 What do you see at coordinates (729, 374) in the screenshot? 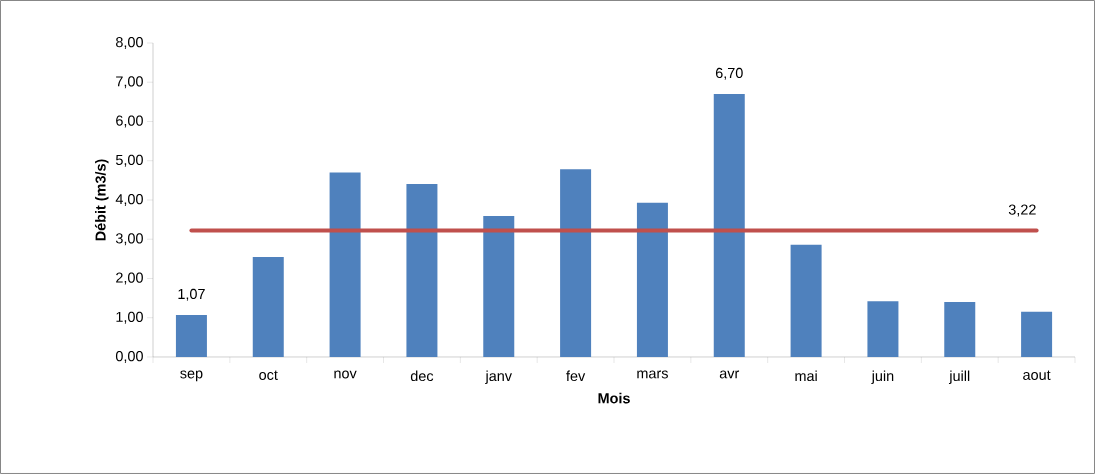
I see `x-tick-label: avr` at bounding box center [729, 374].